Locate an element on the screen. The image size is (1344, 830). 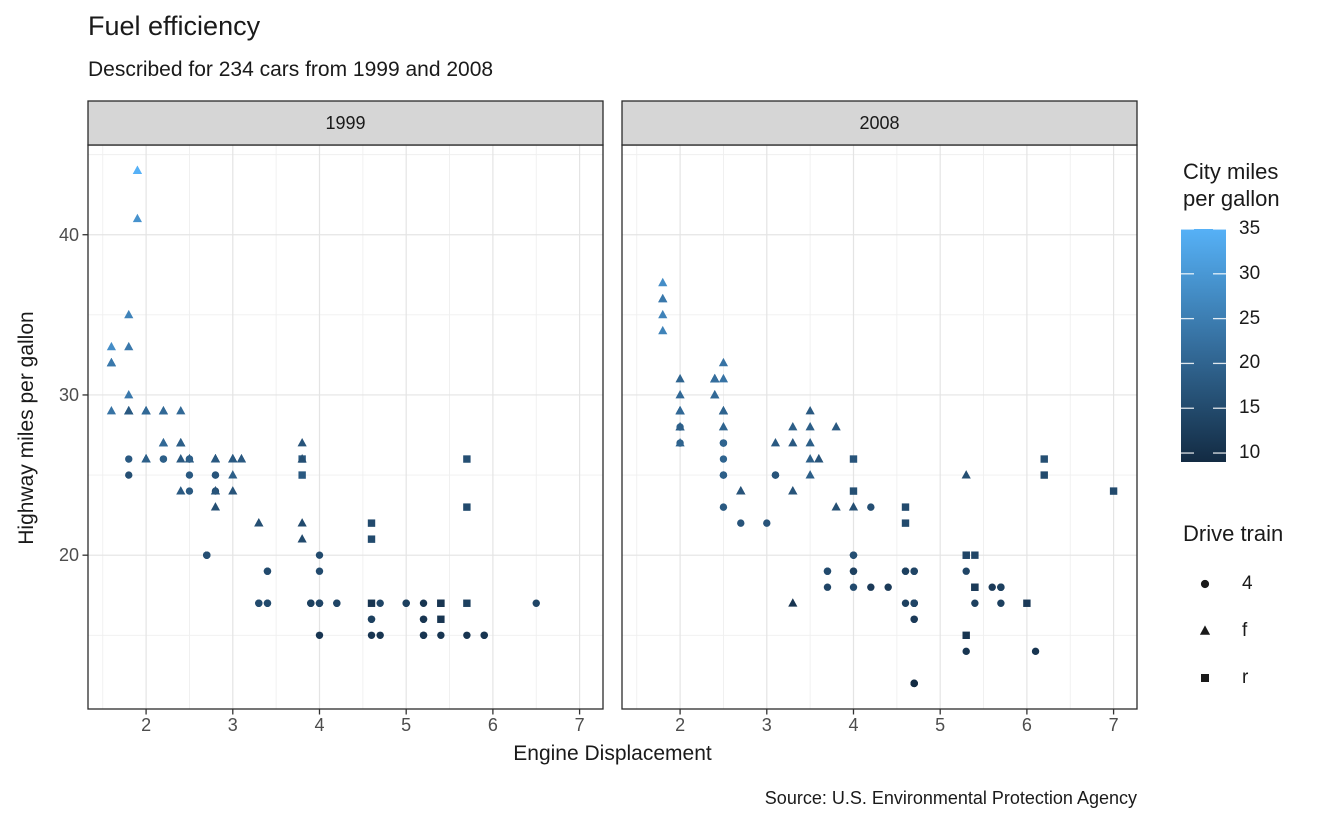
shape-legend-label-4: 4 is located at coordinates (1247, 583).